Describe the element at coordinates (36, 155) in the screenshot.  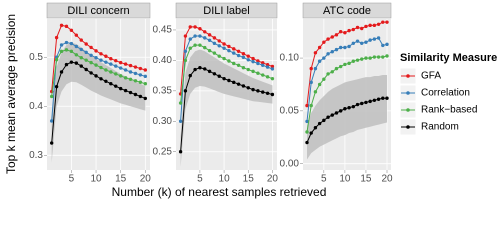
I see `y-tick-label: 0.3` at that location.